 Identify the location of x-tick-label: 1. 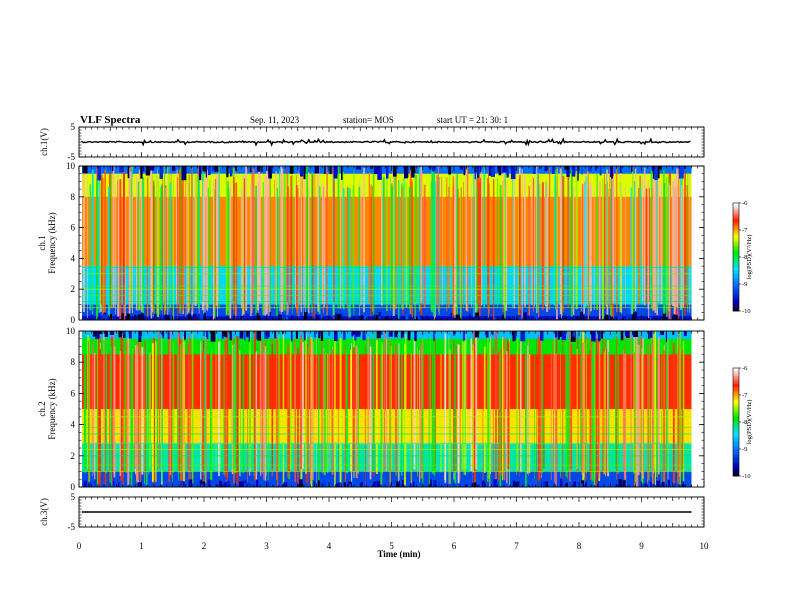
(141, 546).